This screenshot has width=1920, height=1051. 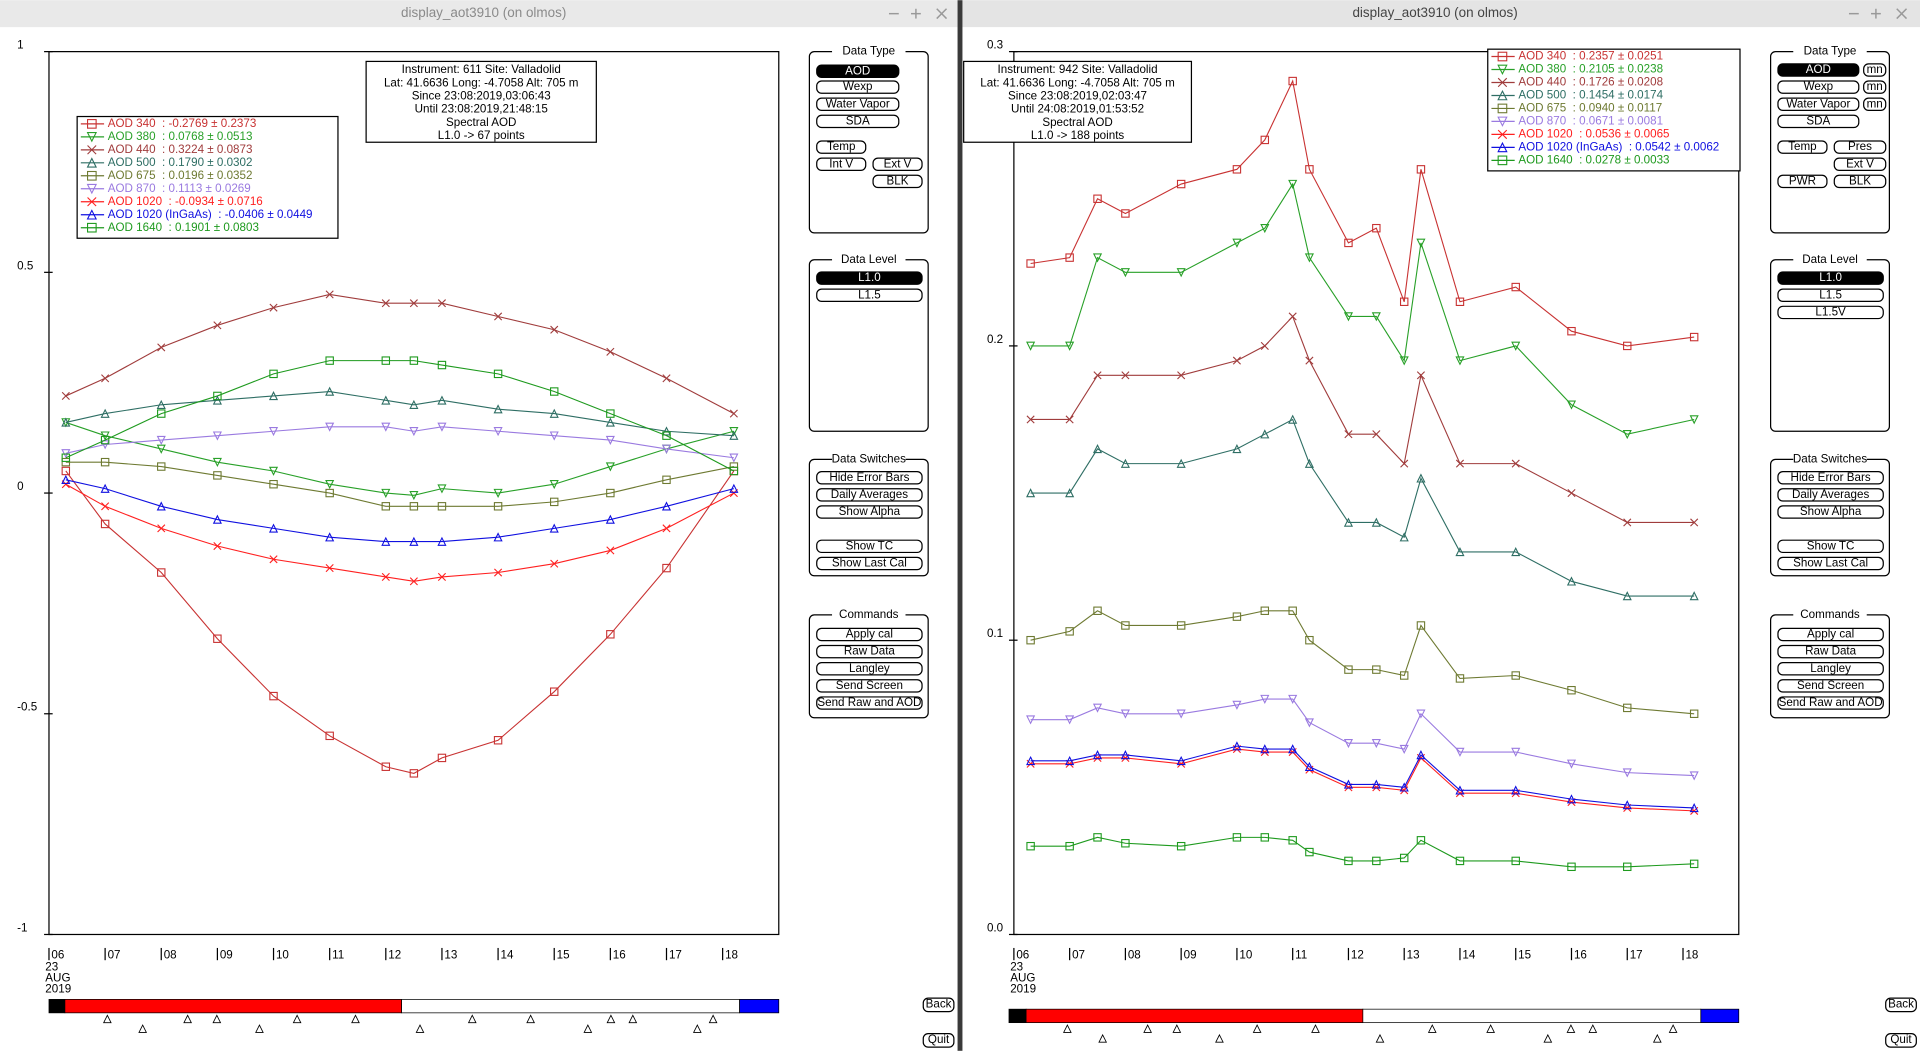 I want to click on button-label: Pres, so click(x=1860, y=146).